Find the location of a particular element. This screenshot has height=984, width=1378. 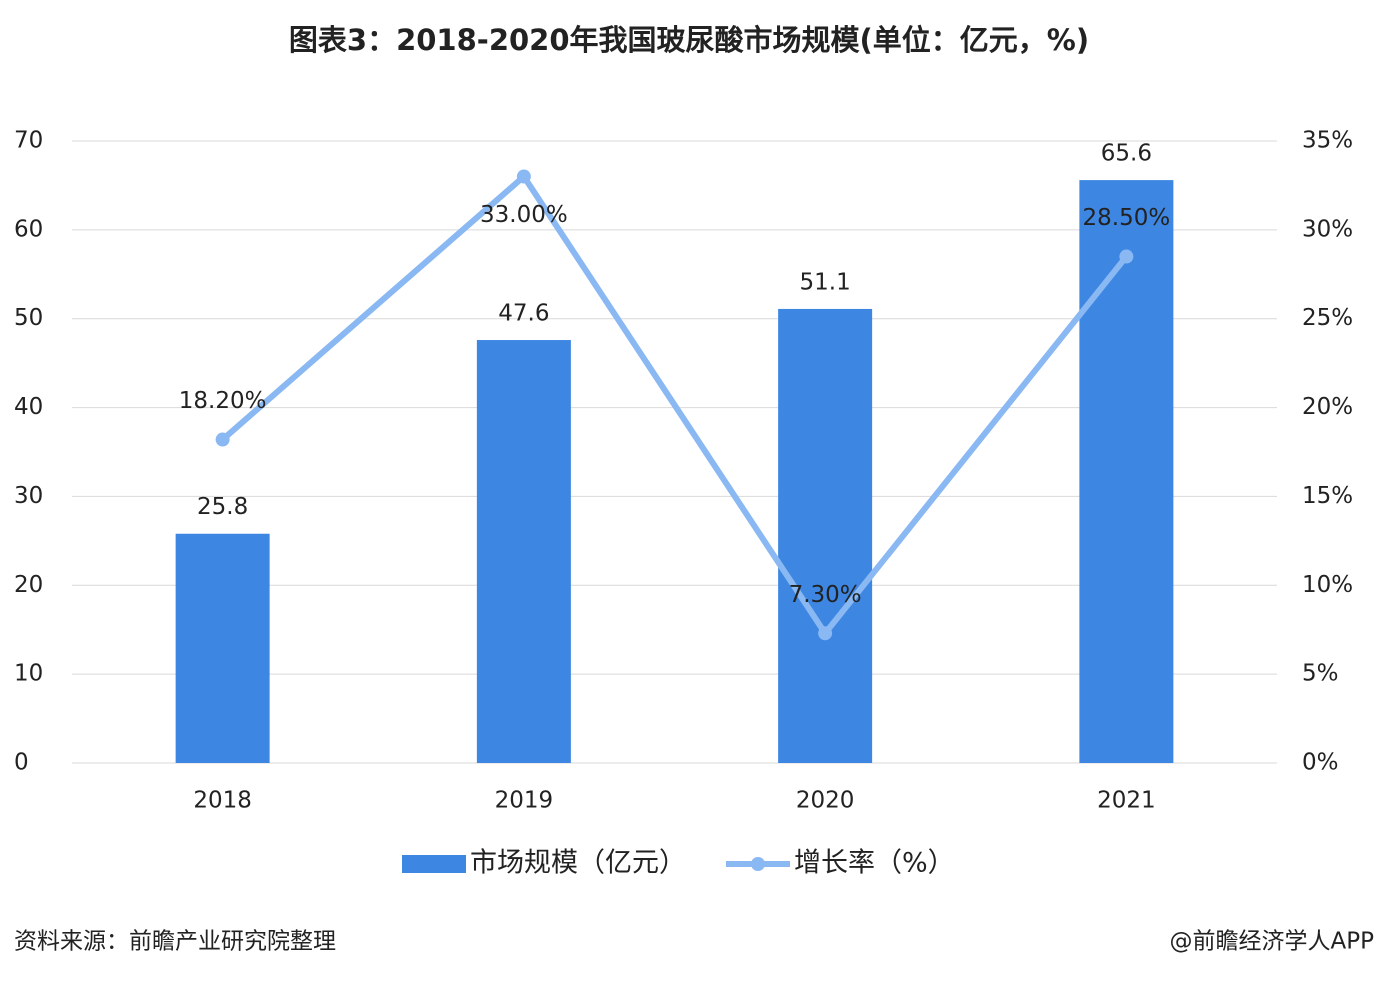

x-tick-label: 2019 is located at coordinates (524, 801).